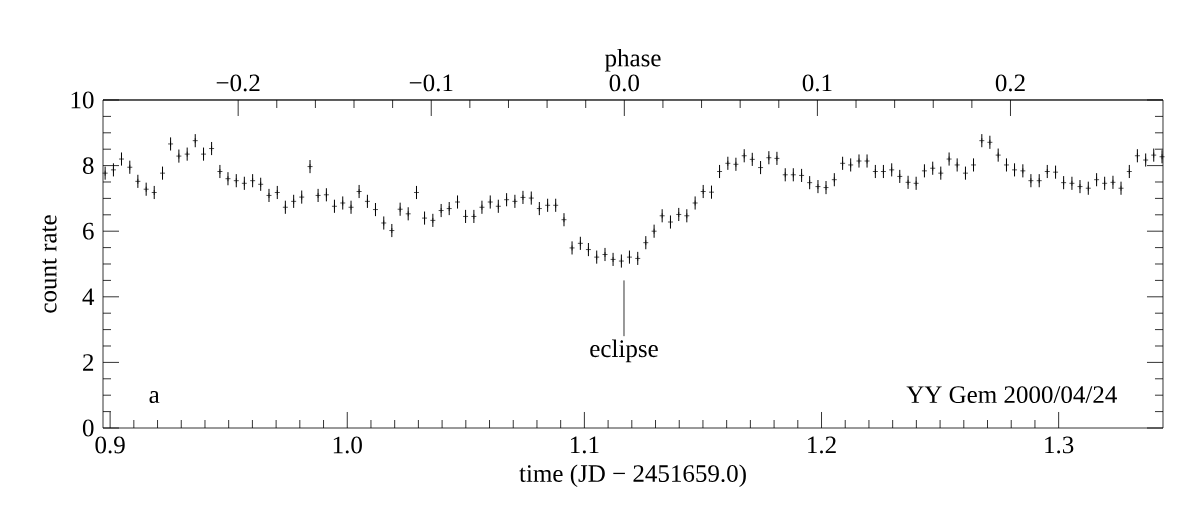 The height and width of the screenshot is (521, 1196). I want to click on x-tick-label: 1.1, so click(584, 445).